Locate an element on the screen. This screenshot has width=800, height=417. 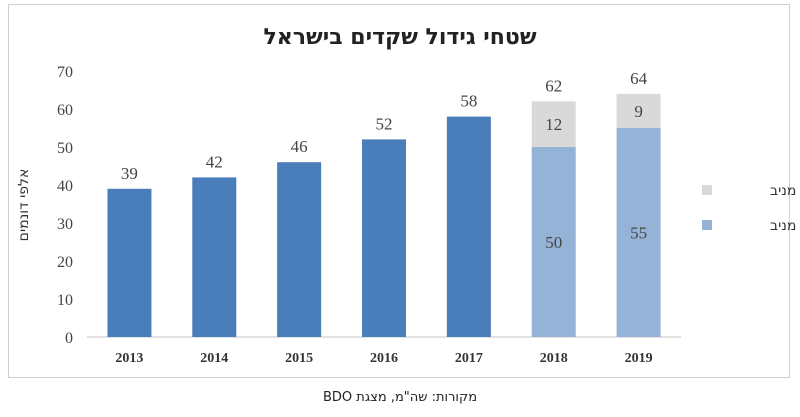
bar-segment-2018-productive is located at coordinates (553, 242).